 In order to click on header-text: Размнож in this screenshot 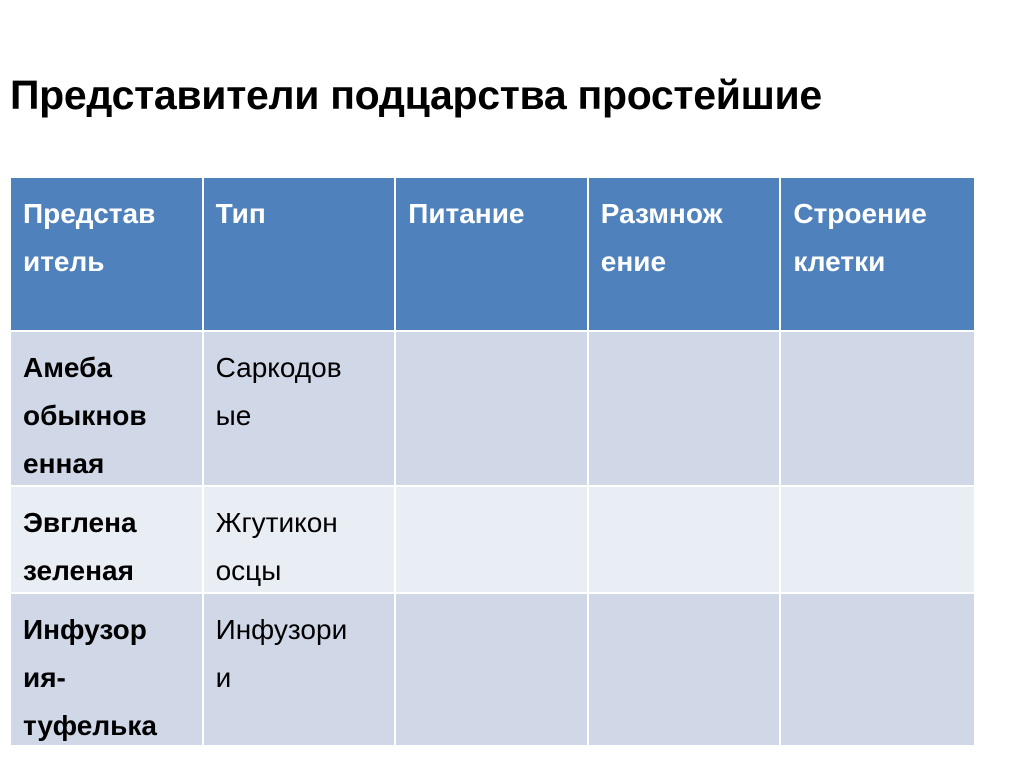, I will do `click(661, 213)`.